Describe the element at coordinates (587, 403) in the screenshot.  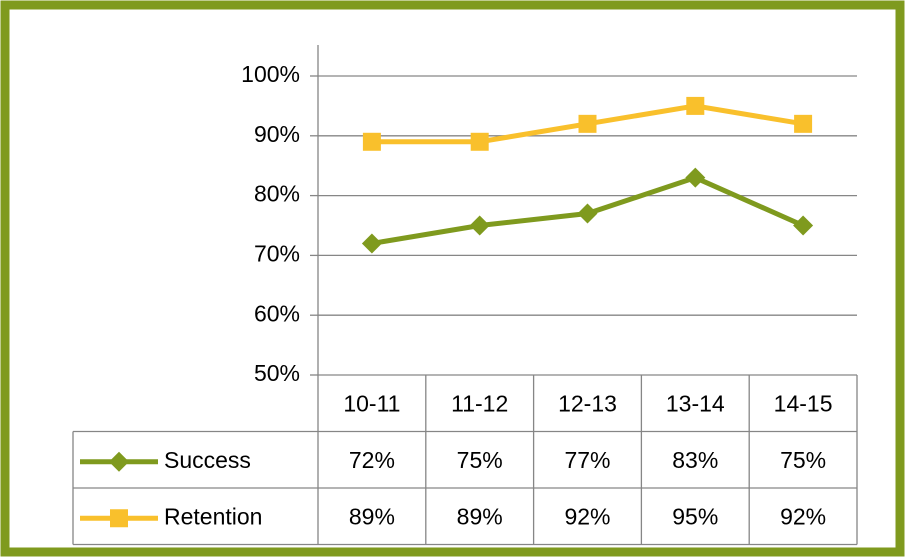
I see `x-tick-label: 12-13` at that location.